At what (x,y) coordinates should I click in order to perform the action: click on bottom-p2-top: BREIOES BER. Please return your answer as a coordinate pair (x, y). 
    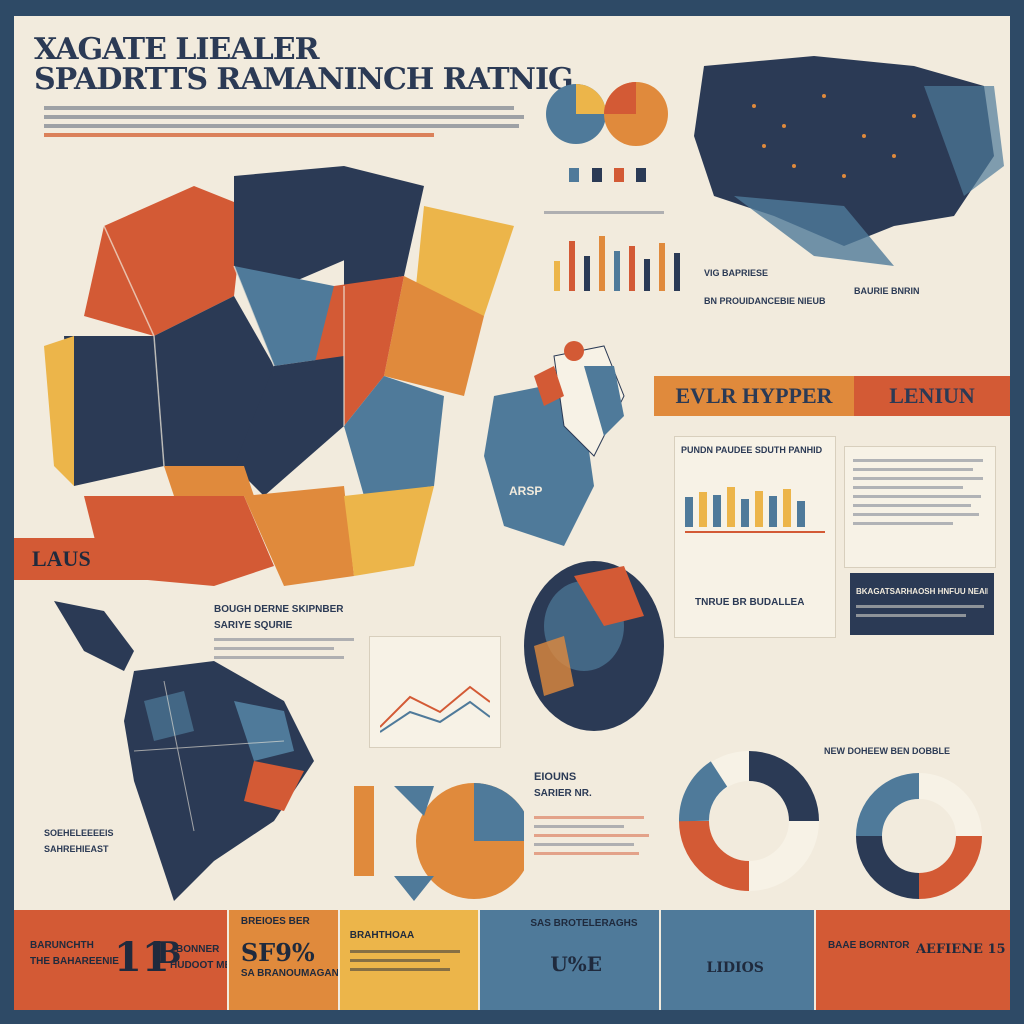
    Looking at the image, I should click on (275, 921).